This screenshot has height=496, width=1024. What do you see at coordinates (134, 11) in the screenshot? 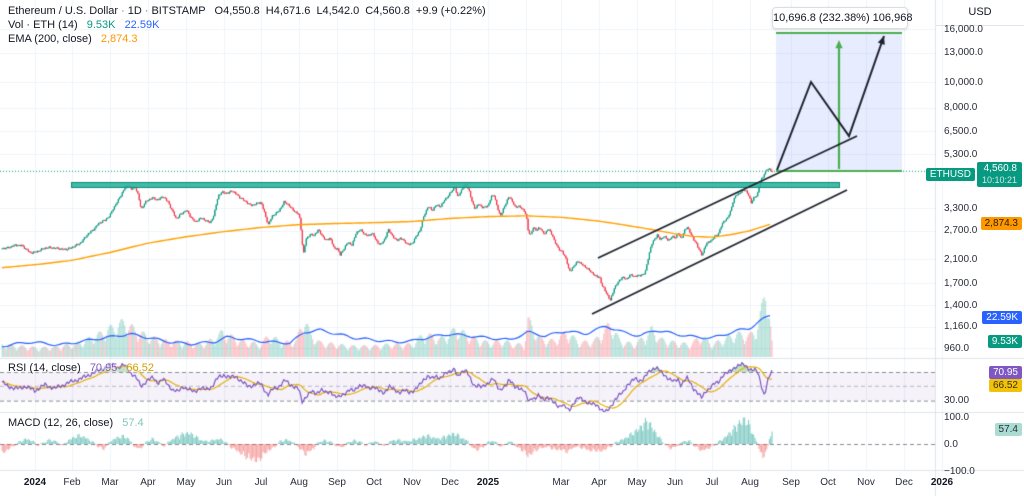
I see `interval-label: 1D` at bounding box center [134, 11].